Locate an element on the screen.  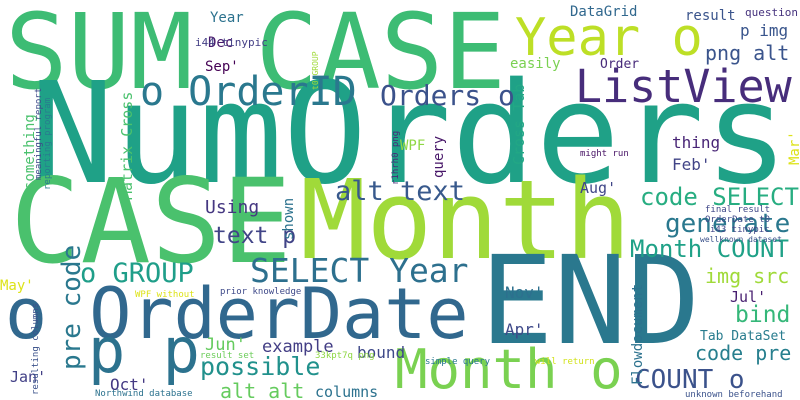
word: png alt is located at coordinates (747, 53).